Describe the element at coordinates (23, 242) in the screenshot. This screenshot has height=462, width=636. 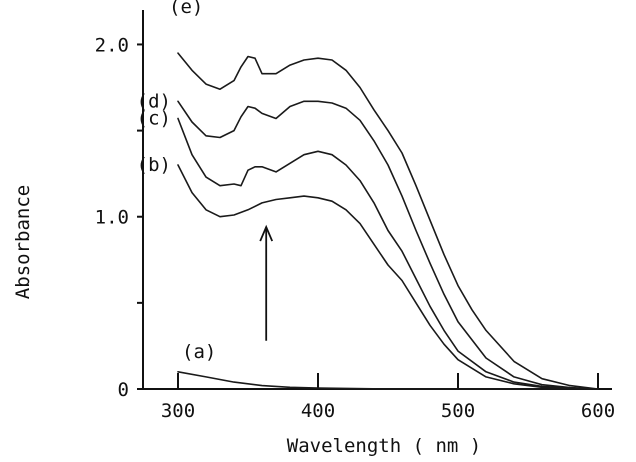
I see `y-axis-label: Absorbance` at that location.